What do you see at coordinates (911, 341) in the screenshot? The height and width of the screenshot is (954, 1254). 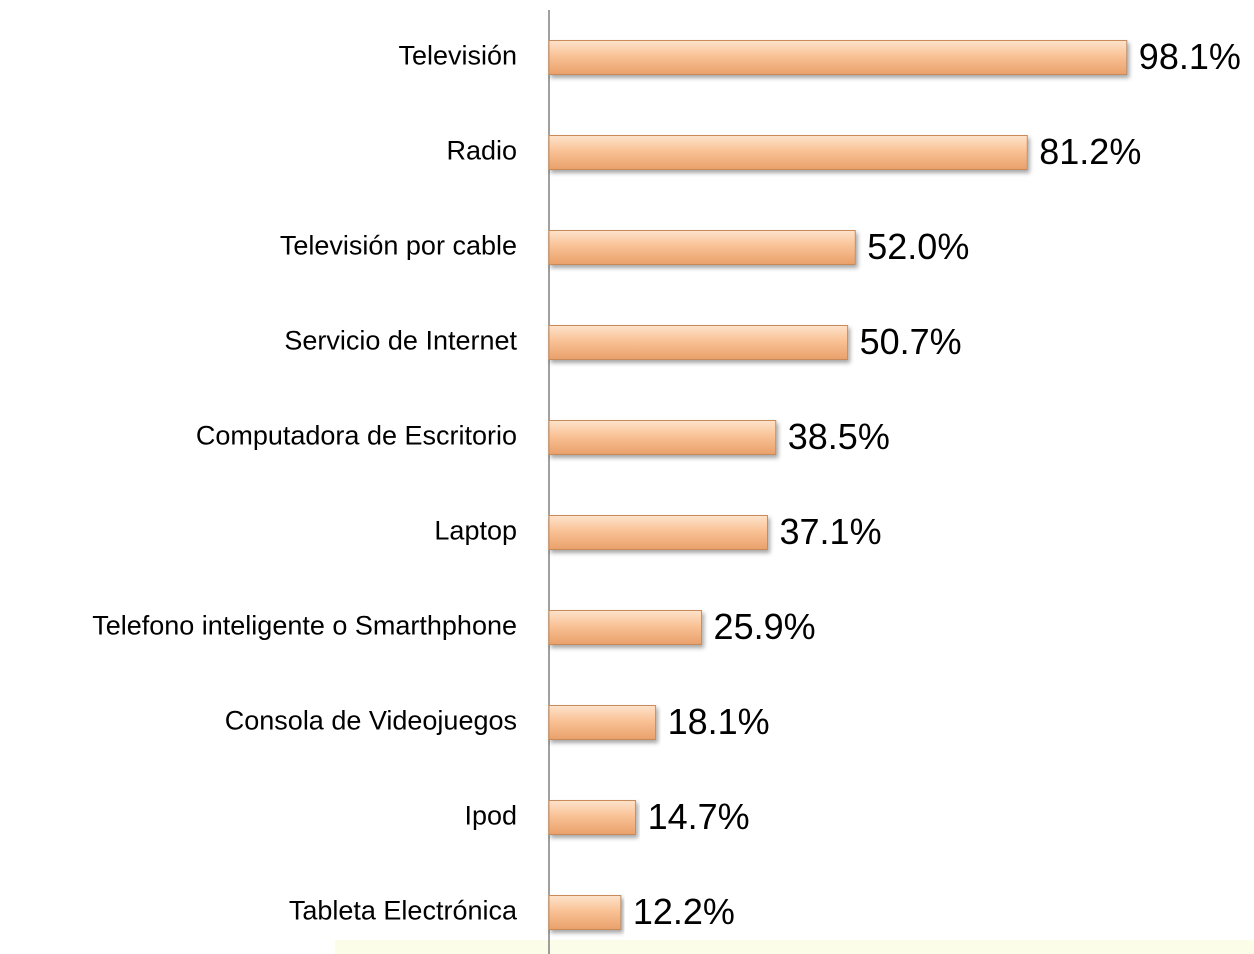 I see `value-label: 50.7%` at bounding box center [911, 341].